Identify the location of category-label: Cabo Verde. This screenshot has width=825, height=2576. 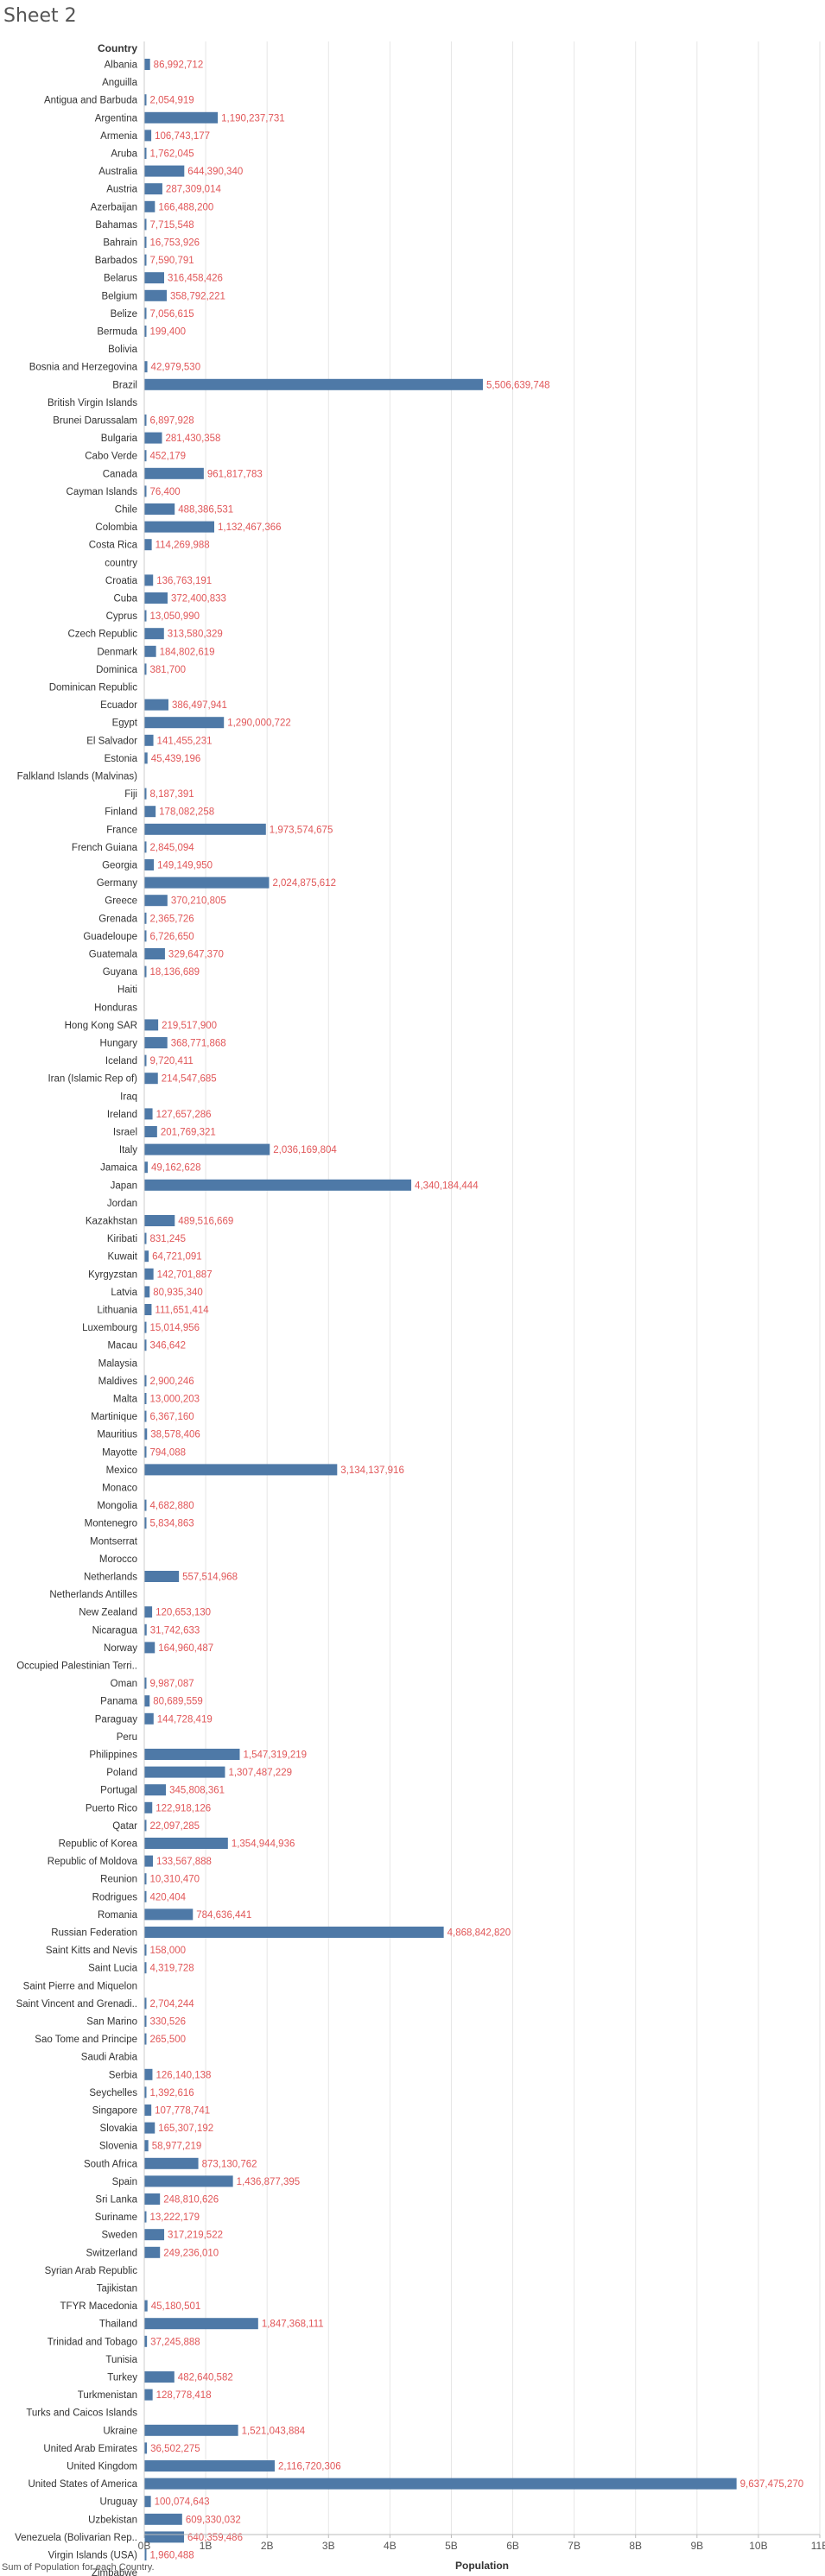
(111, 457).